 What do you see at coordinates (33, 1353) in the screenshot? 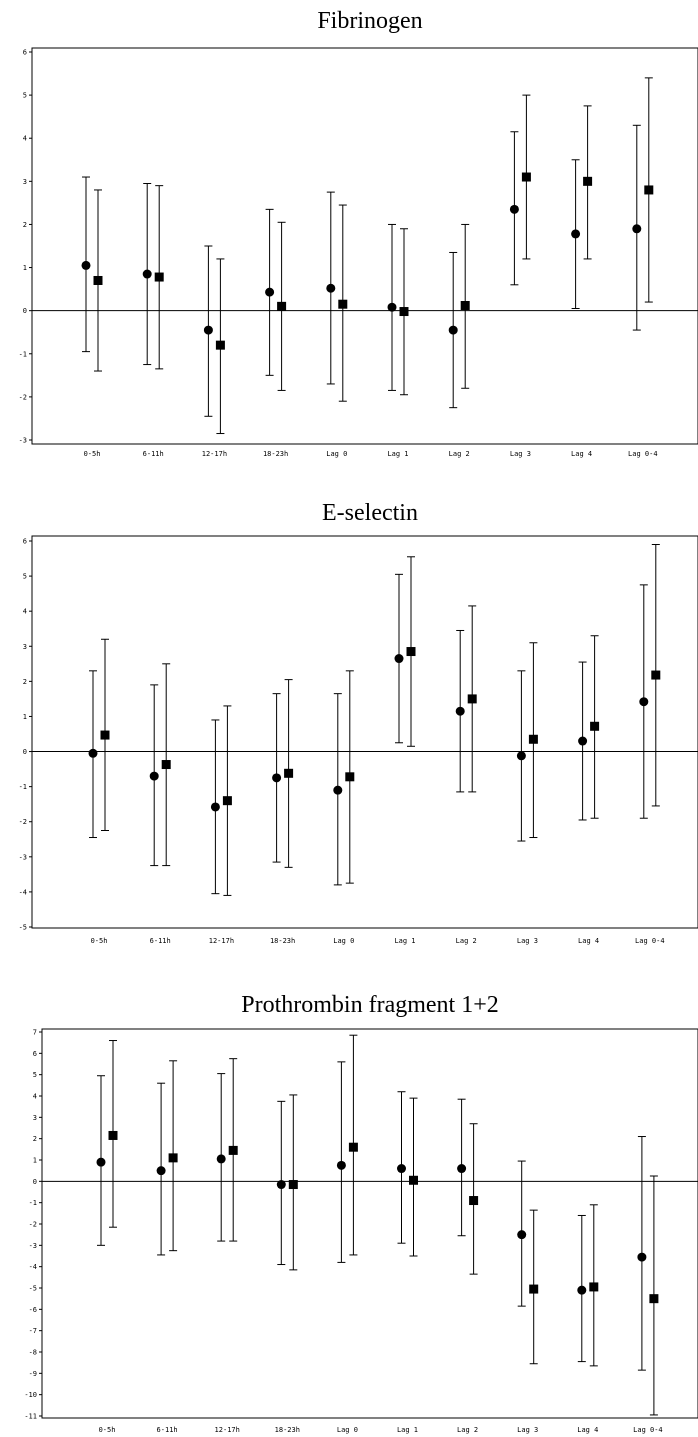
I see `y-tick-label: -8` at bounding box center [33, 1353].